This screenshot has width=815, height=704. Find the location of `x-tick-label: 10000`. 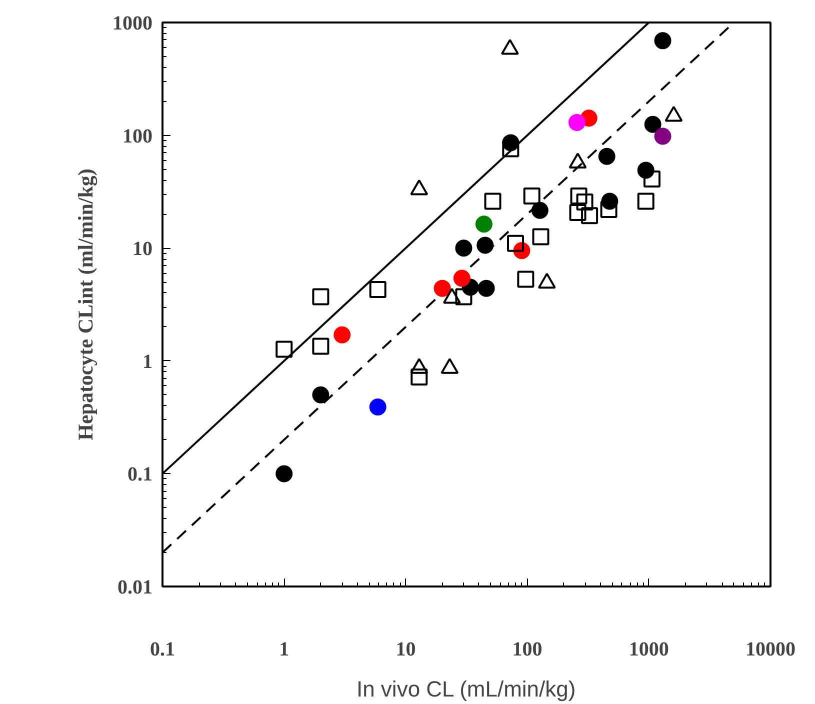

x-tick-label: 10000 is located at coordinates (771, 649).